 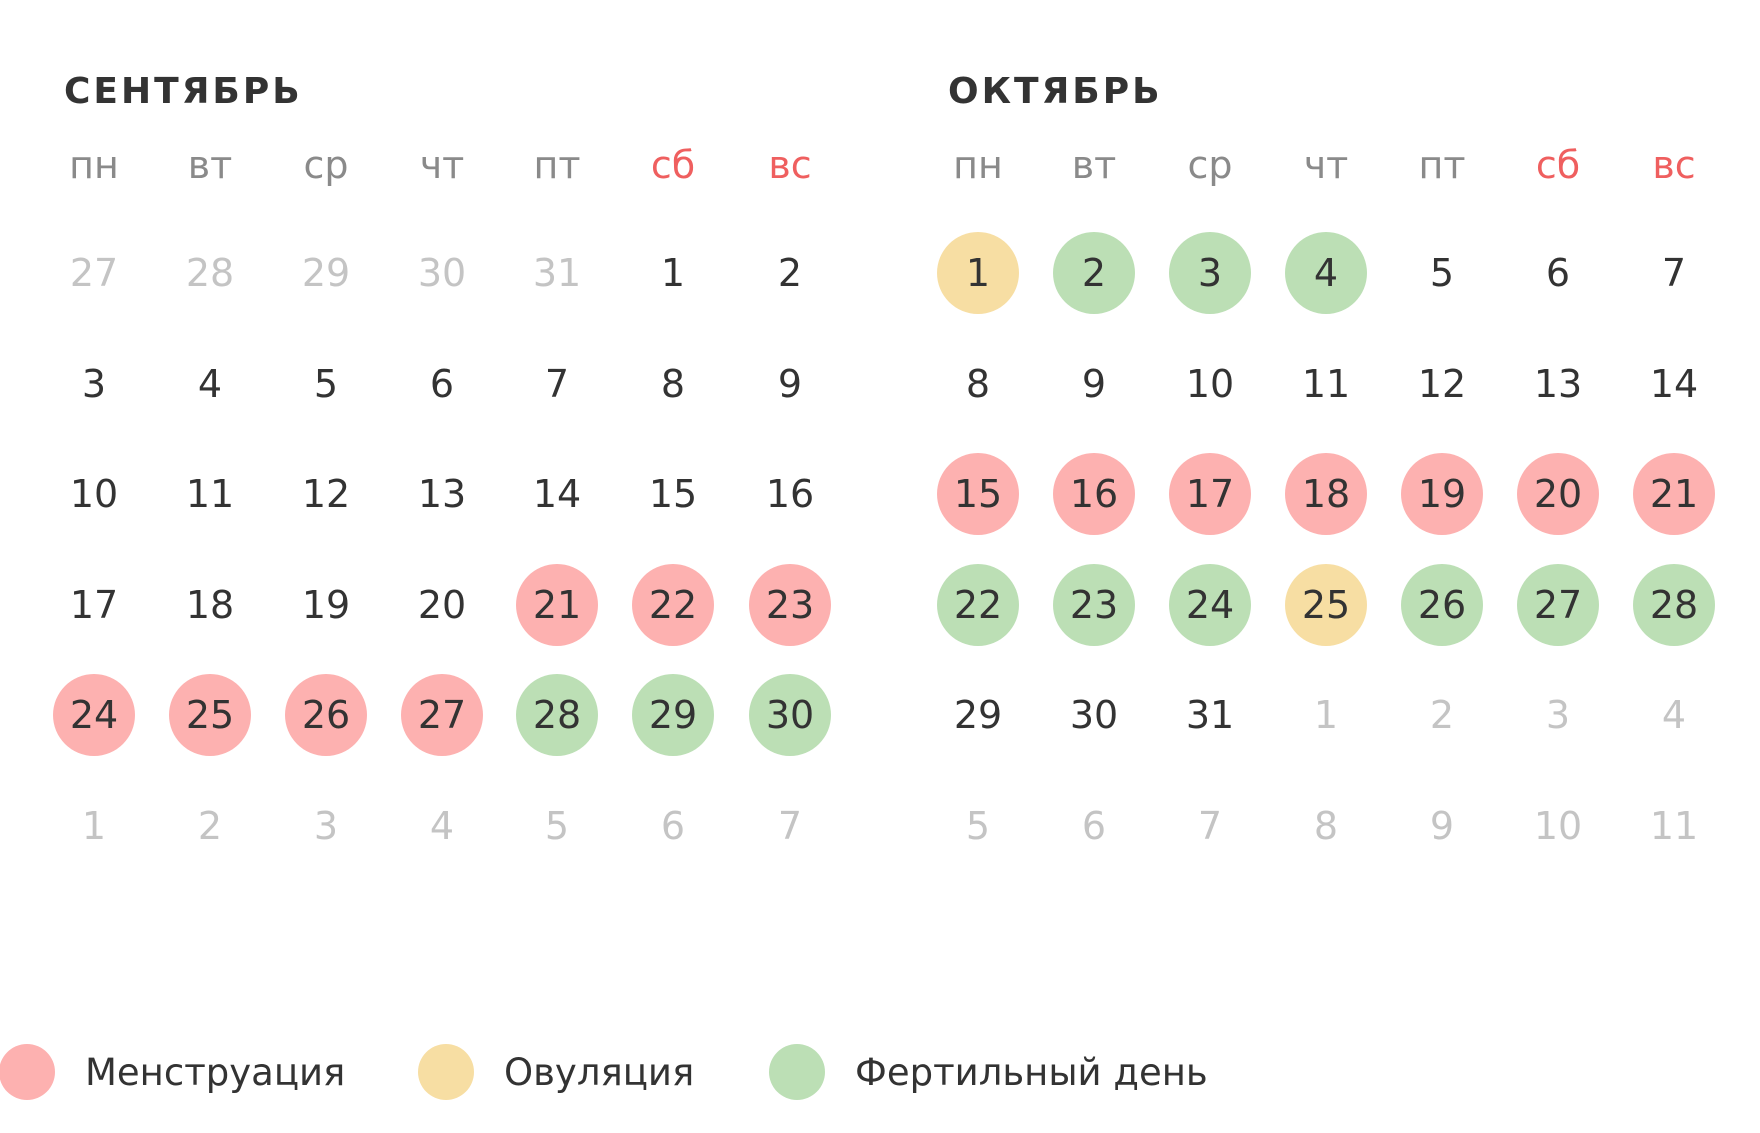 I want to click on day-cell: 4, so click(x=210, y=384).